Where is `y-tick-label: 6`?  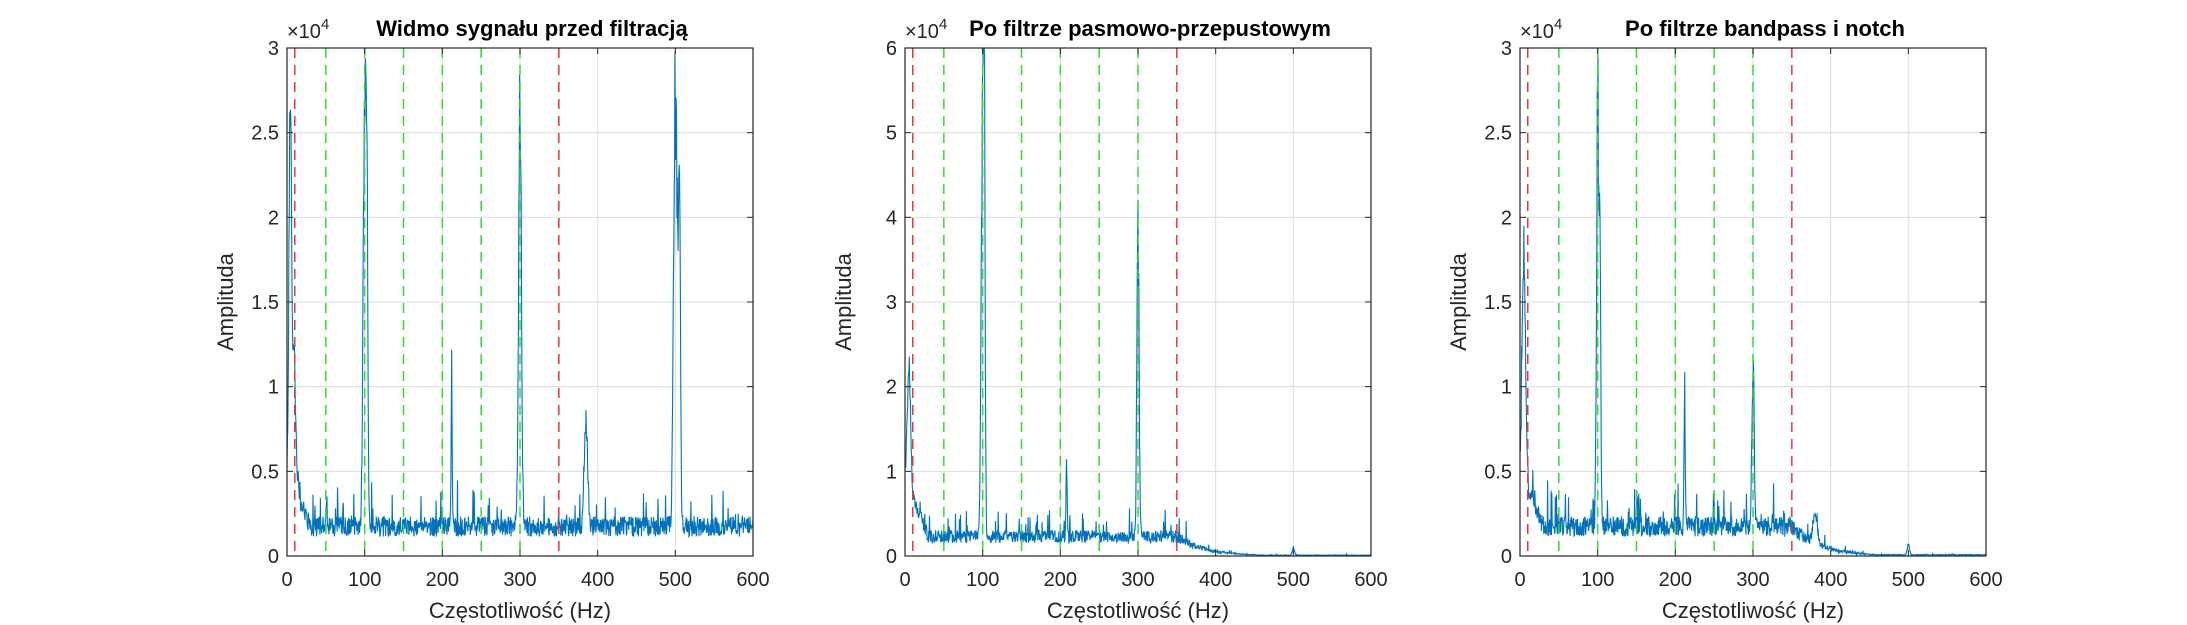
y-tick-label: 6 is located at coordinates (891, 49).